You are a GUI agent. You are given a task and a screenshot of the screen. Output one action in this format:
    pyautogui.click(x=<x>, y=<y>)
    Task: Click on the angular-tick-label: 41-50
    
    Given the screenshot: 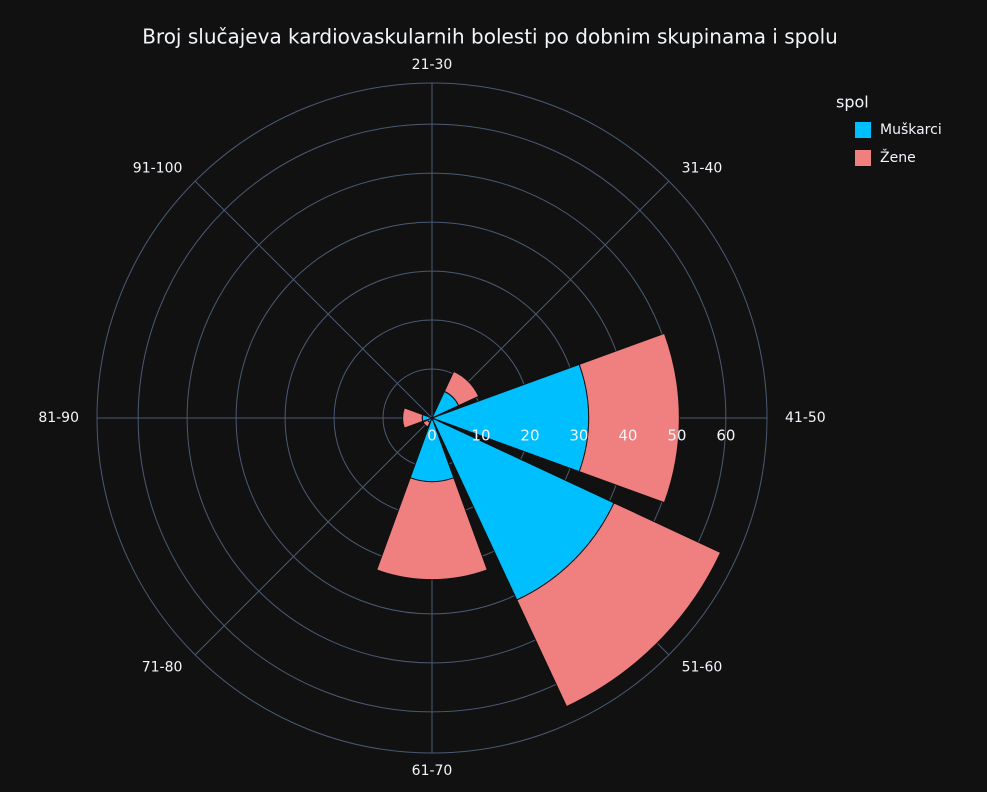 What is the action you would take?
    pyautogui.click(x=805, y=418)
    